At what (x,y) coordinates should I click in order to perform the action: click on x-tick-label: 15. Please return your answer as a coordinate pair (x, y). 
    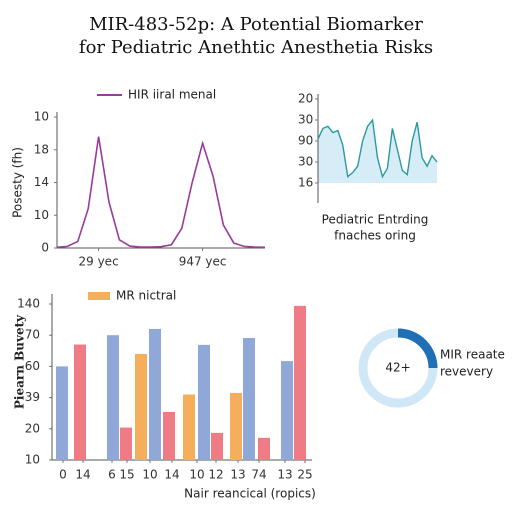
    Looking at the image, I should click on (126, 475).